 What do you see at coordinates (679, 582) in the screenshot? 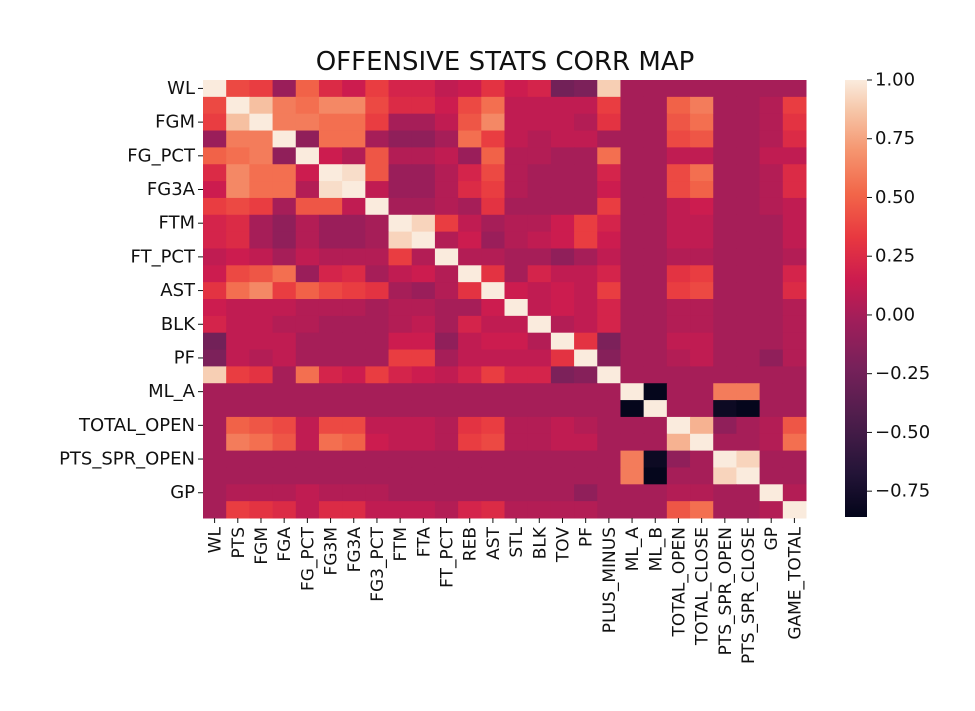
I see `x-tick-label: TOTAL_OPEN` at bounding box center [679, 582].